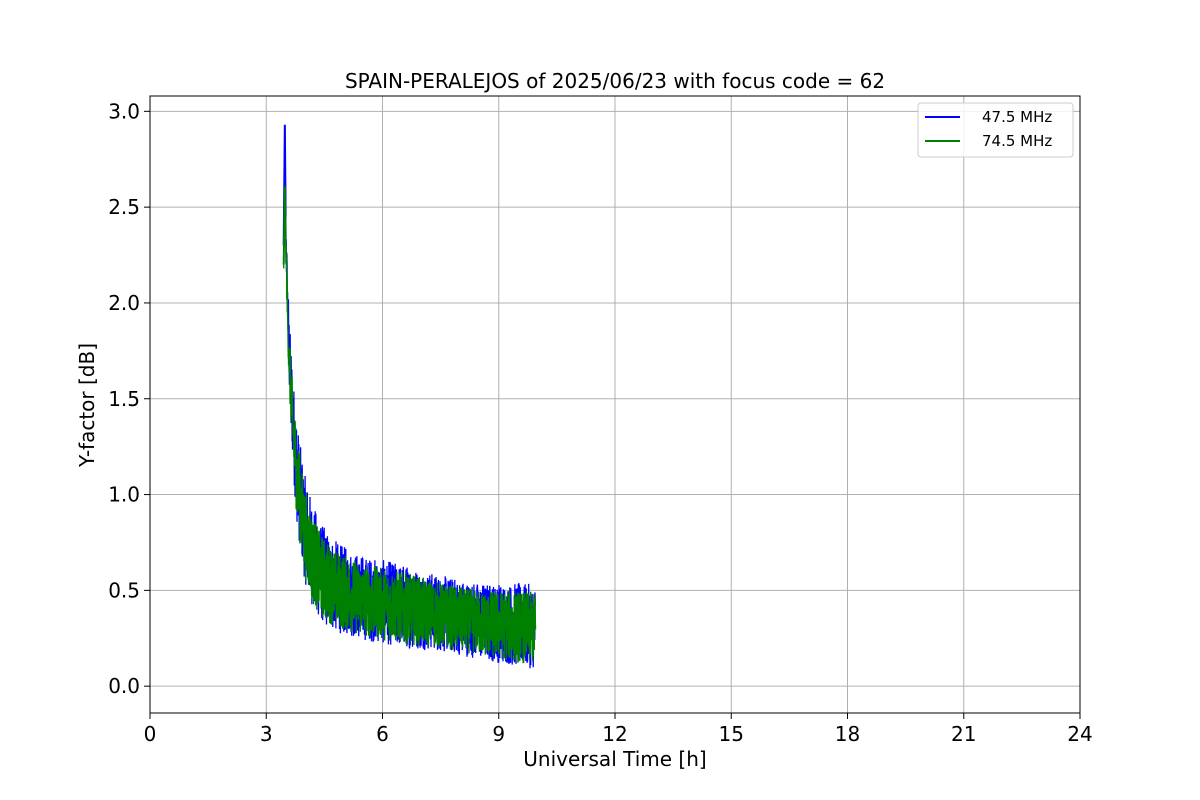 This screenshot has height=800, width=1200. What do you see at coordinates (963, 734) in the screenshot?
I see `x-tick-label: 21` at bounding box center [963, 734].